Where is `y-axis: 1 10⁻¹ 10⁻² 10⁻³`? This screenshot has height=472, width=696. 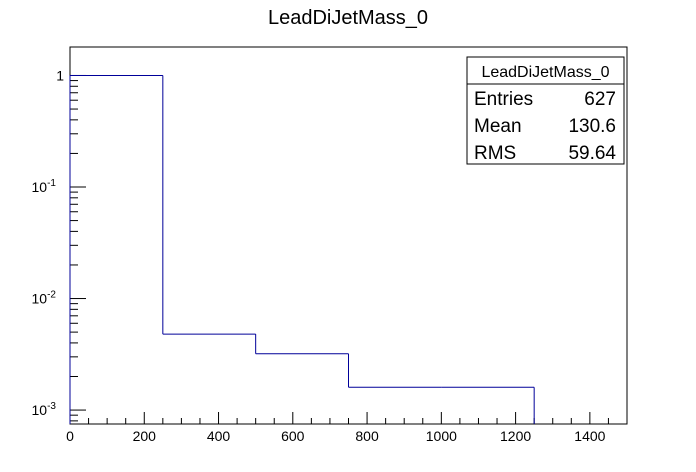 y-axis: 1 10⁻¹ 10⁻² 10⁻³ is located at coordinates (59, 244).